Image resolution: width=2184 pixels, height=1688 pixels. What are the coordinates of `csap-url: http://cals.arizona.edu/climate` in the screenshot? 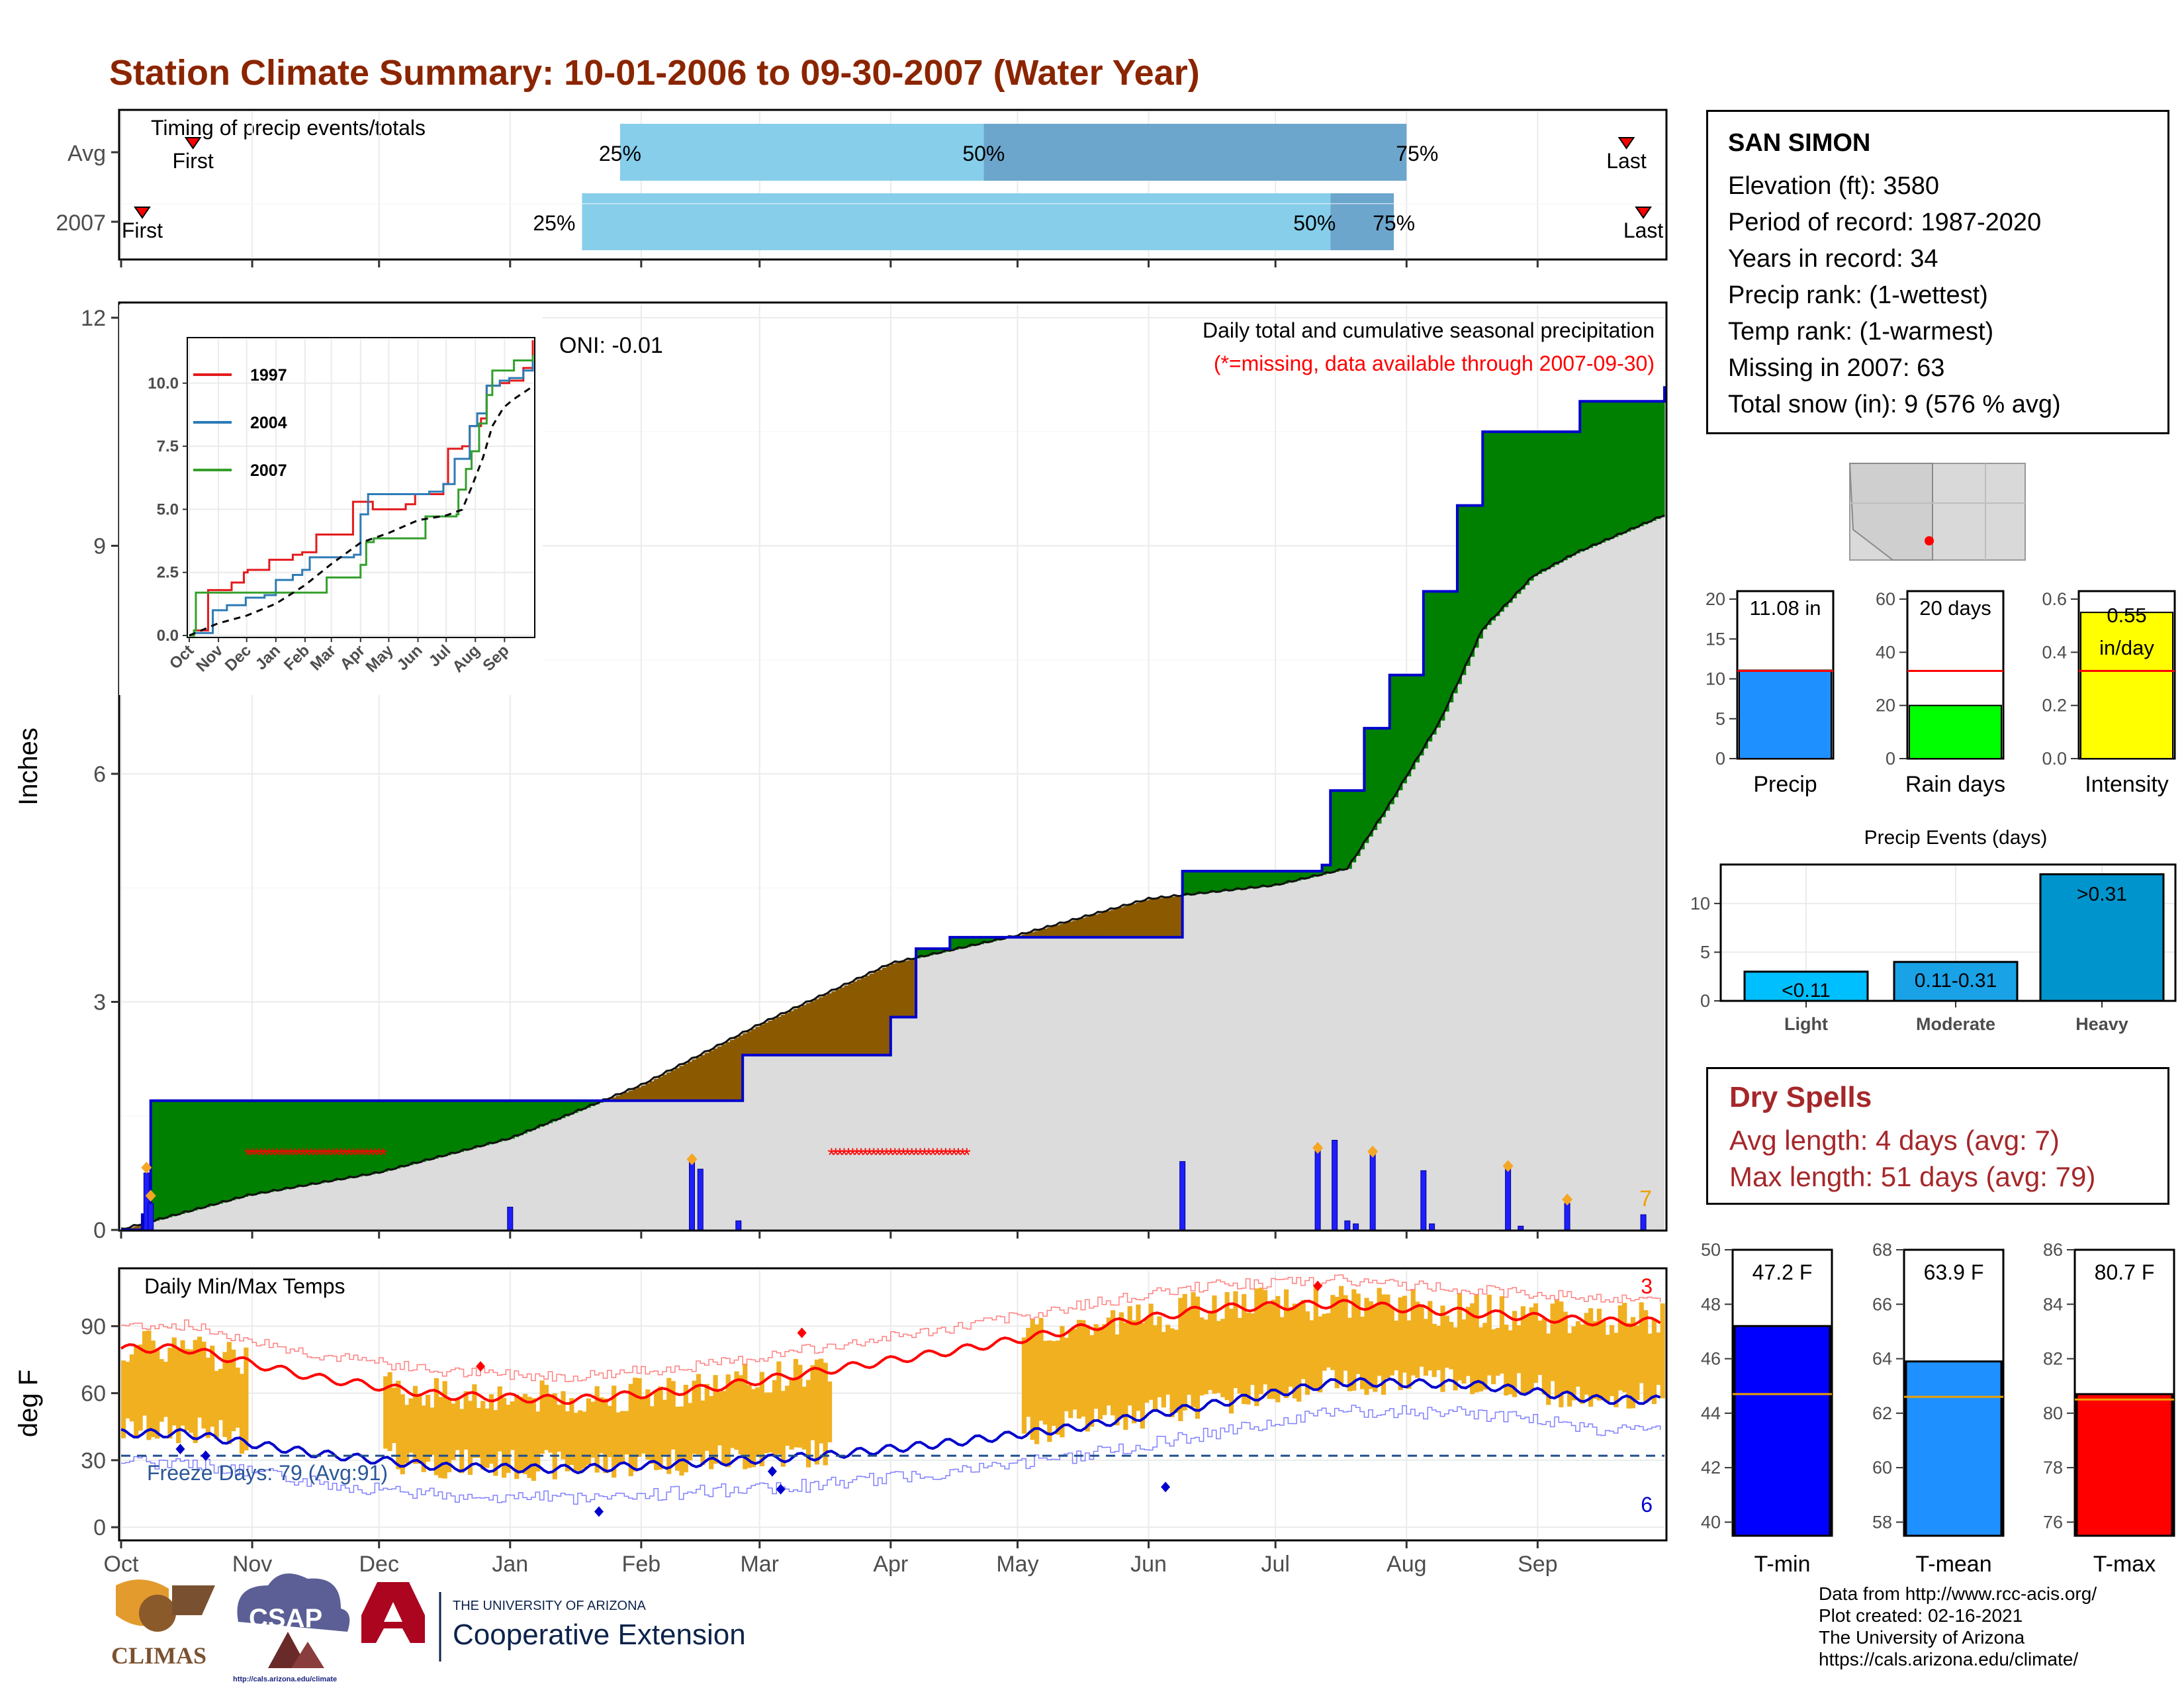 It's located at (285, 1679).